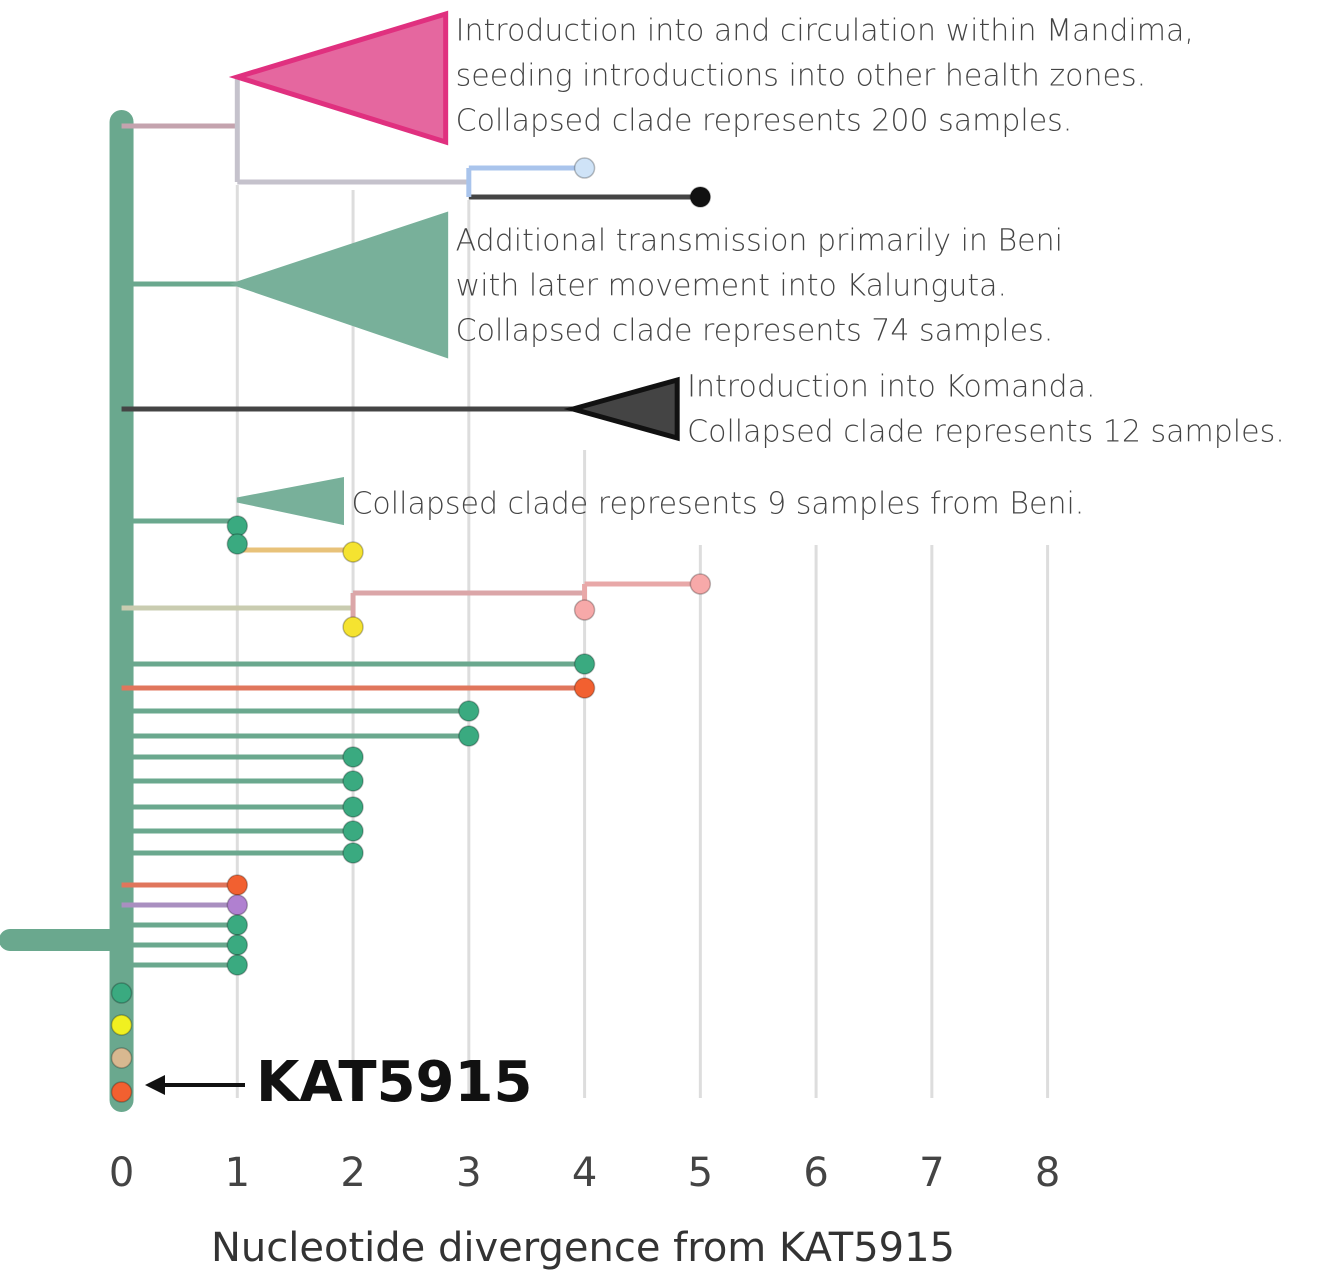 This screenshot has height=1280, width=1337. What do you see at coordinates (155, 1085) in the screenshot?
I see `reference-arrowhead` at bounding box center [155, 1085].